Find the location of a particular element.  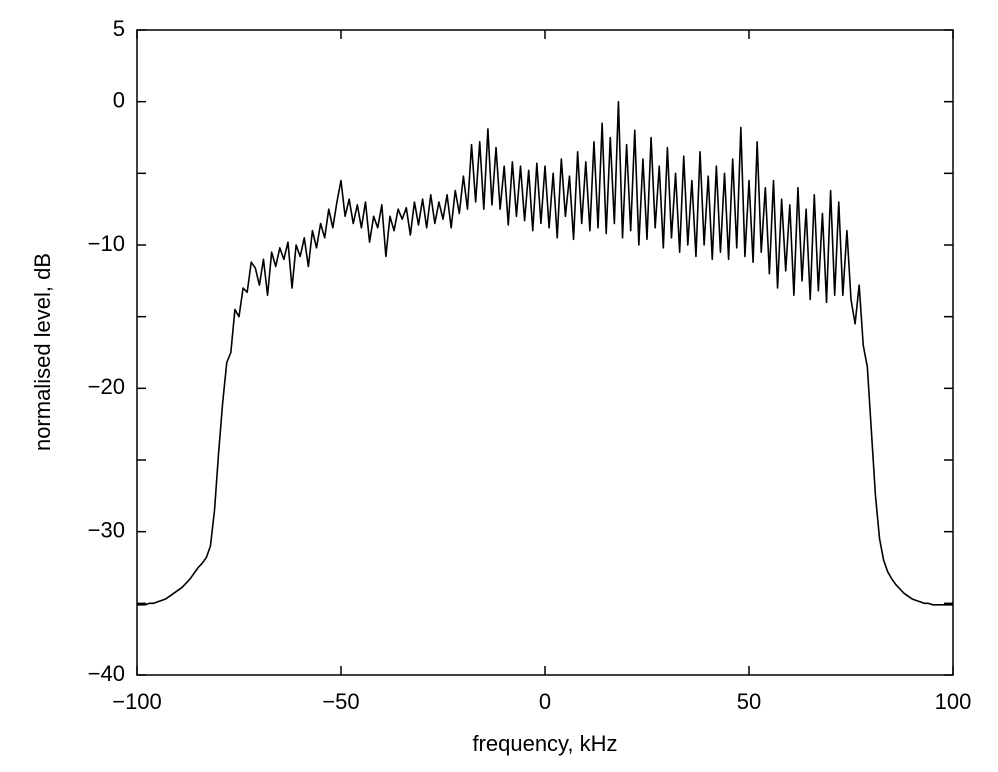

y-tick-label: 5 is located at coordinates (119, 28).